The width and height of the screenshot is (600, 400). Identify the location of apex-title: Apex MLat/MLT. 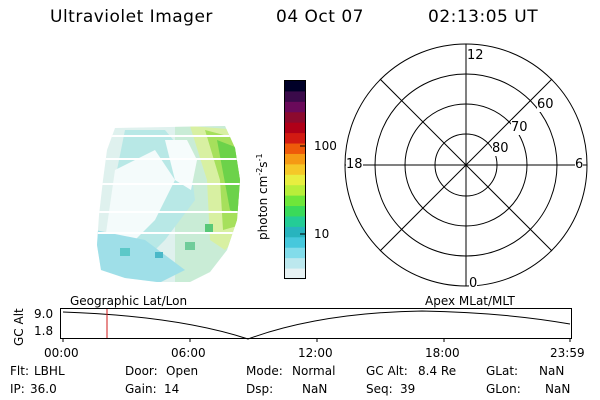
(470, 301).